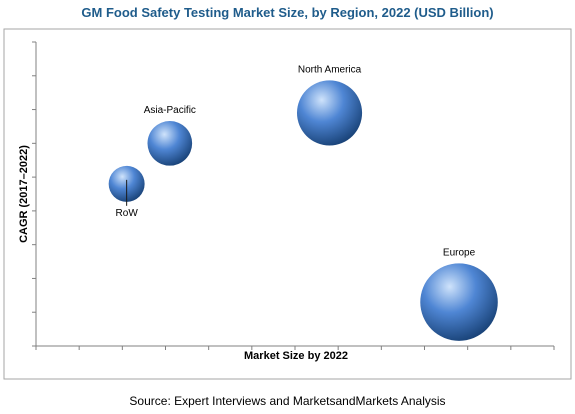  What do you see at coordinates (330, 69) in the screenshot?
I see `bubble-label-north-america: North America` at bounding box center [330, 69].